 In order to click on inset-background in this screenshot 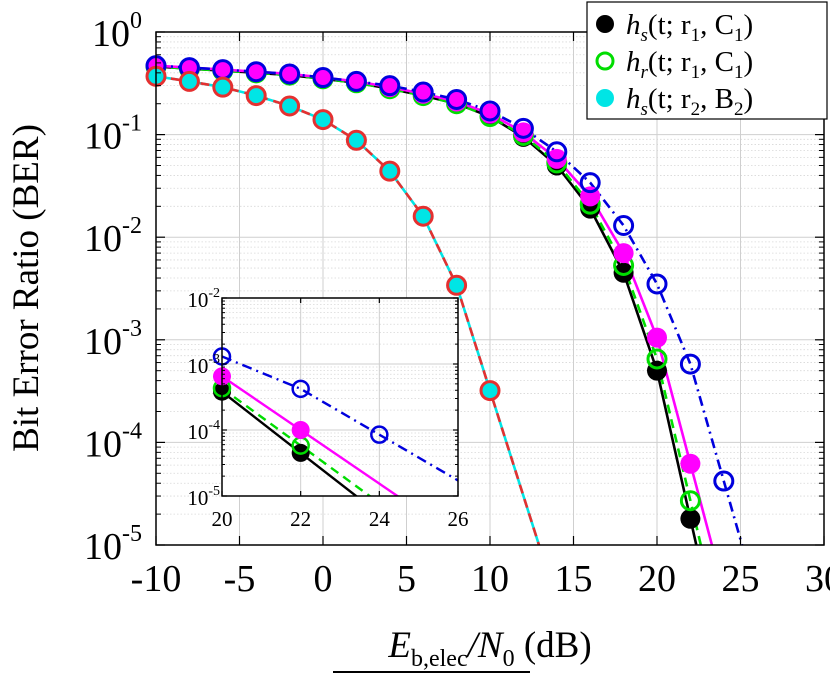, I will do `click(340, 397)`.